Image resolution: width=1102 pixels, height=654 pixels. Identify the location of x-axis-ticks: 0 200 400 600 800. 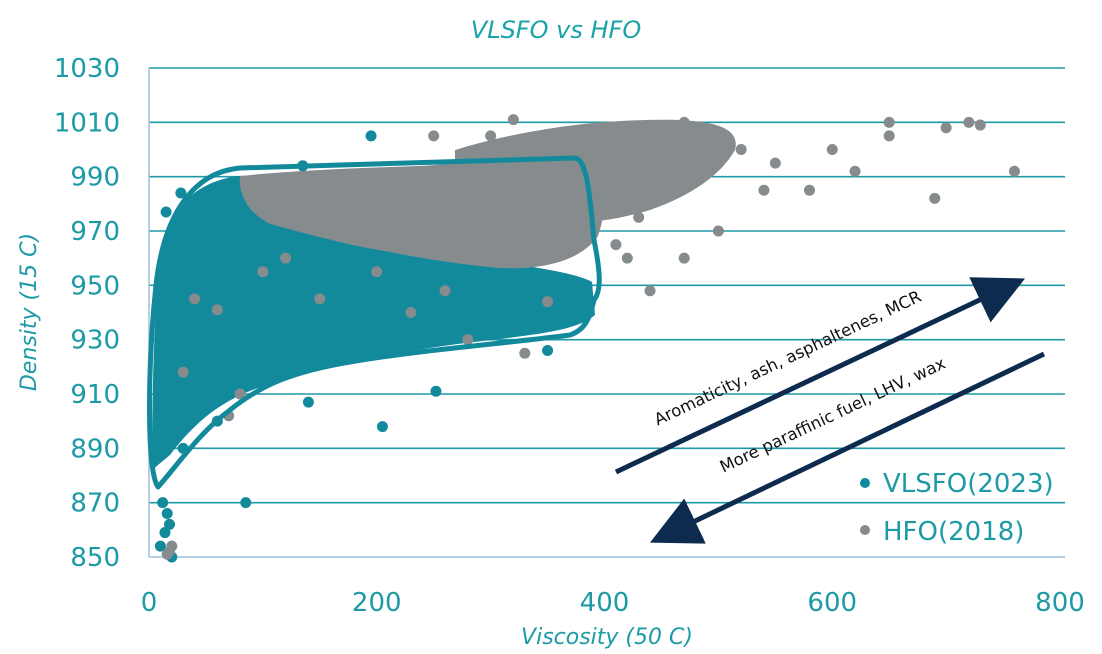
(613, 603).